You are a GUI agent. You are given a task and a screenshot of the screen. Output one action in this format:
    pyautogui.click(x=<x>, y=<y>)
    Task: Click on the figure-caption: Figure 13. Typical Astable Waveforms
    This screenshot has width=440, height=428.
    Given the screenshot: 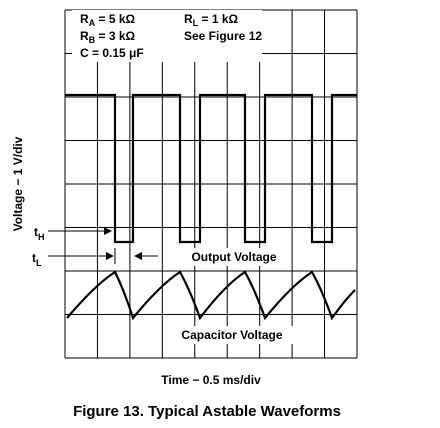 What is the action you would take?
    pyautogui.click(x=207, y=411)
    